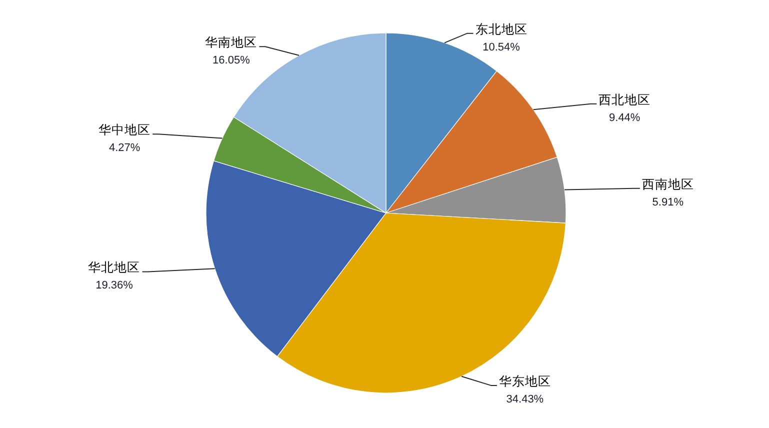 This screenshot has height=428, width=769. Describe the element at coordinates (124, 130) in the screenshot. I see `slice-label: 华中地区` at that location.